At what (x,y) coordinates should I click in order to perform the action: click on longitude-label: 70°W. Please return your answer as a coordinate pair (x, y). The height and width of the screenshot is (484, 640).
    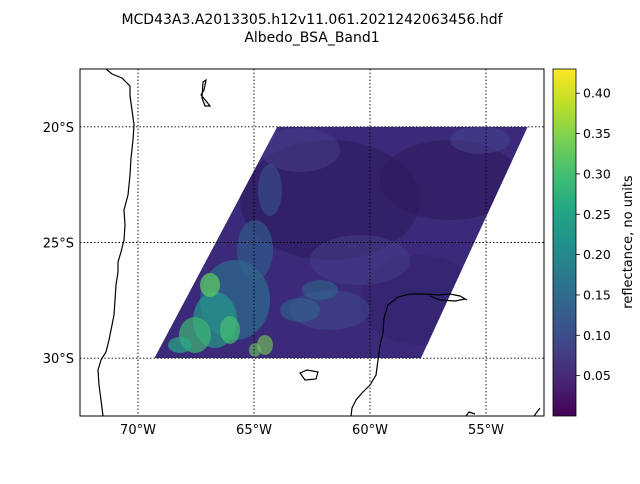
    Looking at the image, I should click on (138, 430).